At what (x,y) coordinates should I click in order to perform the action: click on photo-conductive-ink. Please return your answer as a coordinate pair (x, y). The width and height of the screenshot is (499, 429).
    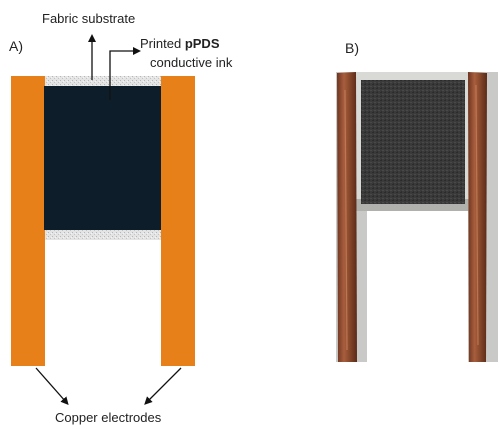
    Looking at the image, I should click on (413, 142).